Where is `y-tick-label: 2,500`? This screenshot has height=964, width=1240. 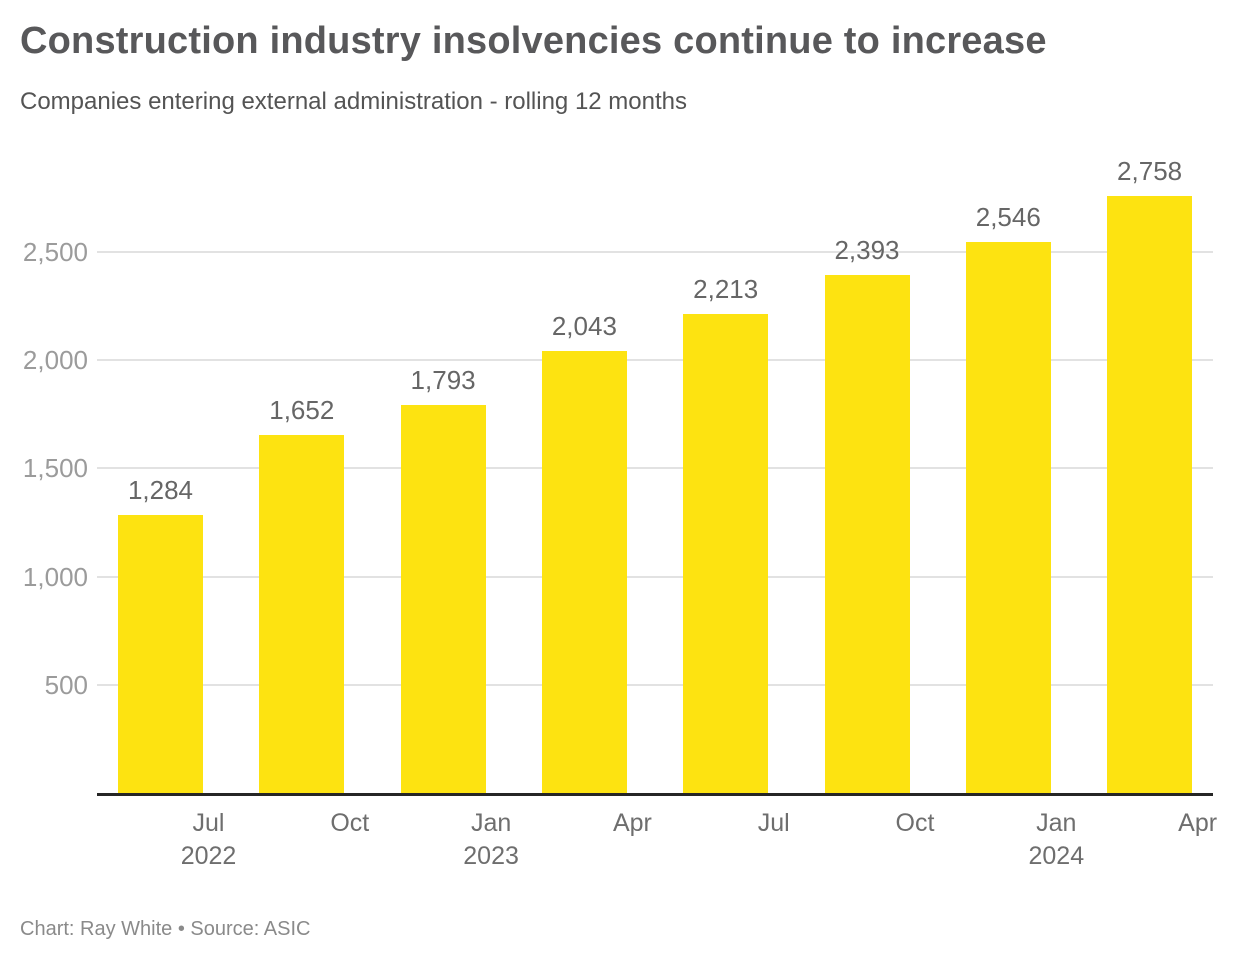
y-tick-label: 2,500 is located at coordinates (55, 251).